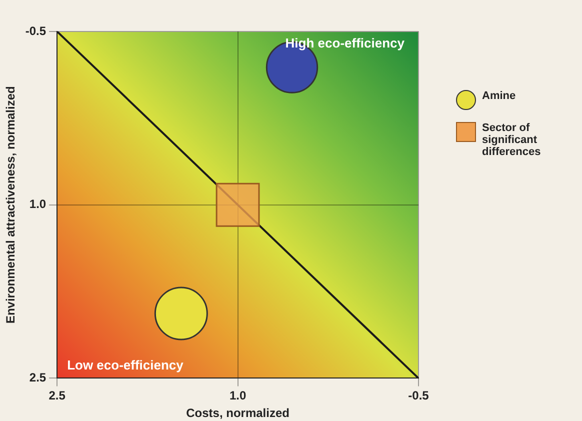 Image resolution: width=582 pixels, height=421 pixels. What do you see at coordinates (57, 395) in the screenshot?
I see `x-tick-label: 2.5` at bounding box center [57, 395].